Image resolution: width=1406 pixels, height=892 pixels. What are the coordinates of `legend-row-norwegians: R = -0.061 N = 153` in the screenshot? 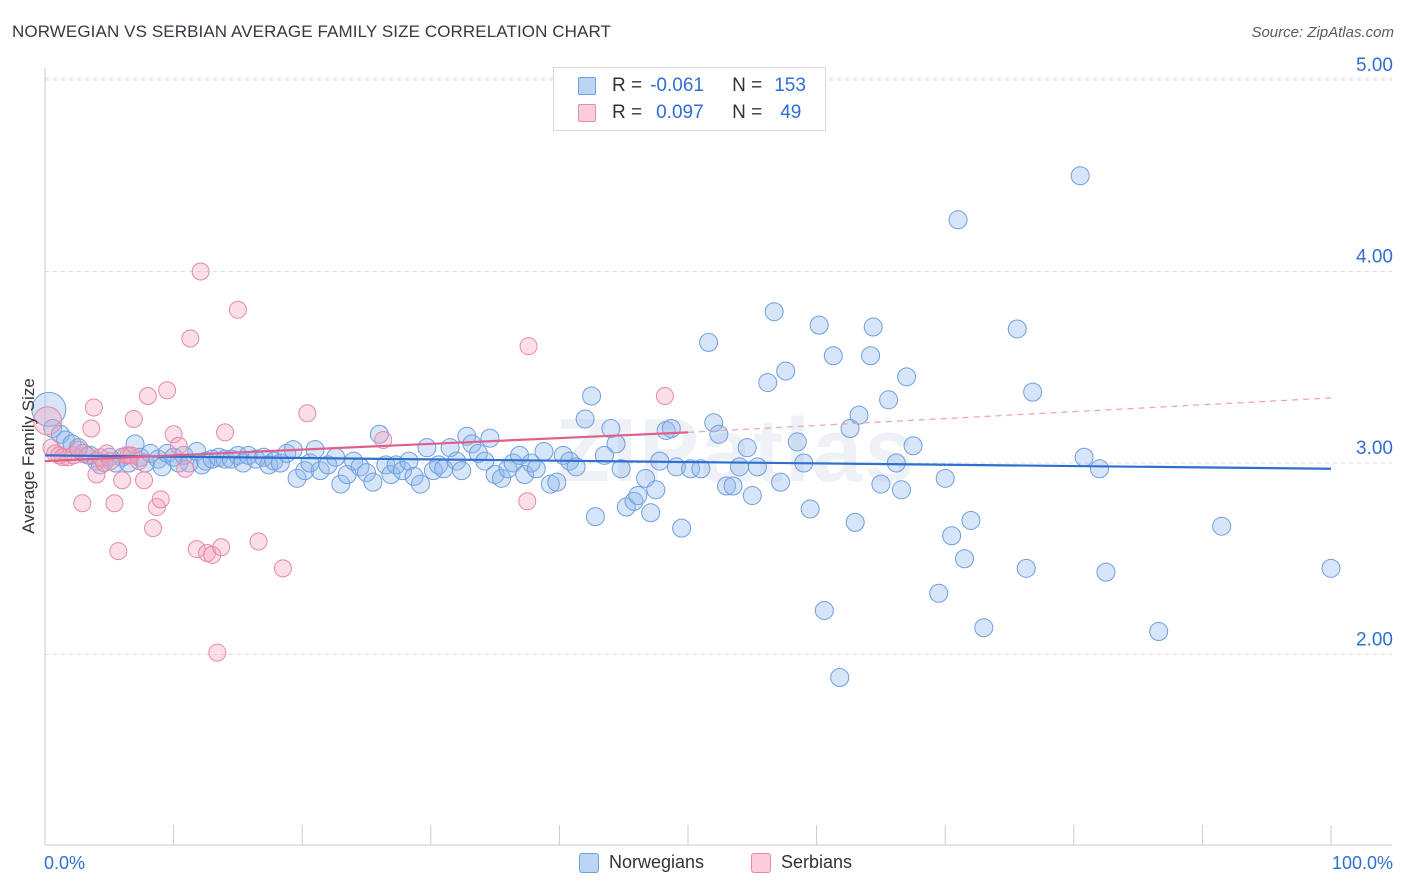 It's located at (692, 86).